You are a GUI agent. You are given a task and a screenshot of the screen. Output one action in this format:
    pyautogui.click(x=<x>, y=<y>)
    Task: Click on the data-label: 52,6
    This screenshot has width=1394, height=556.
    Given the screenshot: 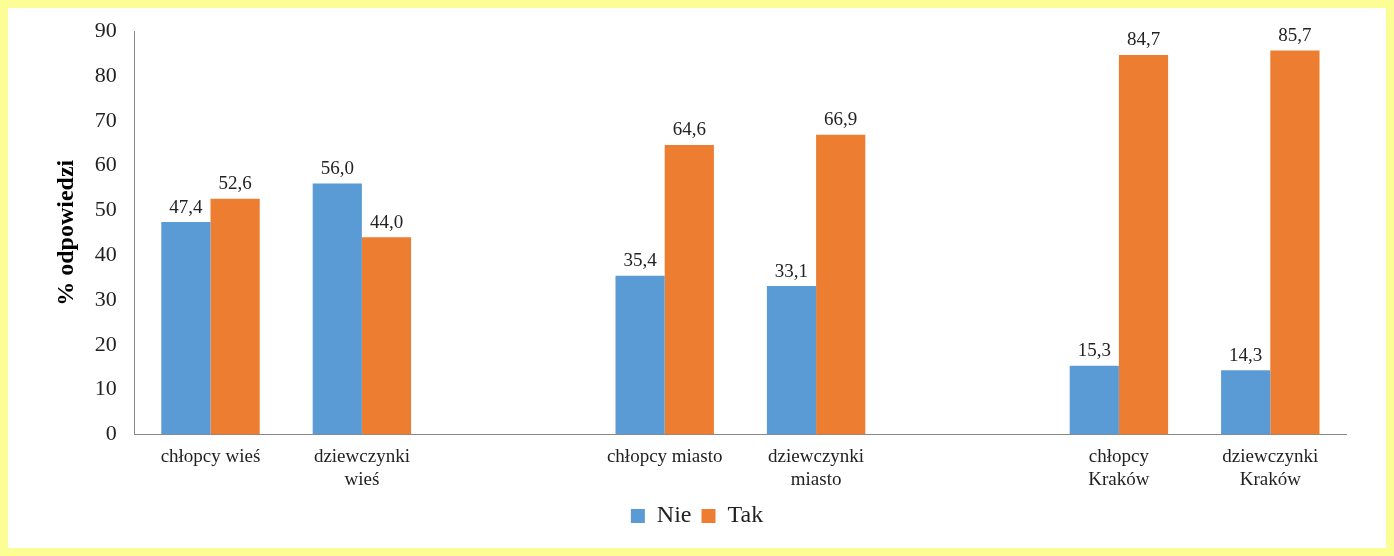 What is the action you would take?
    pyautogui.click(x=235, y=183)
    